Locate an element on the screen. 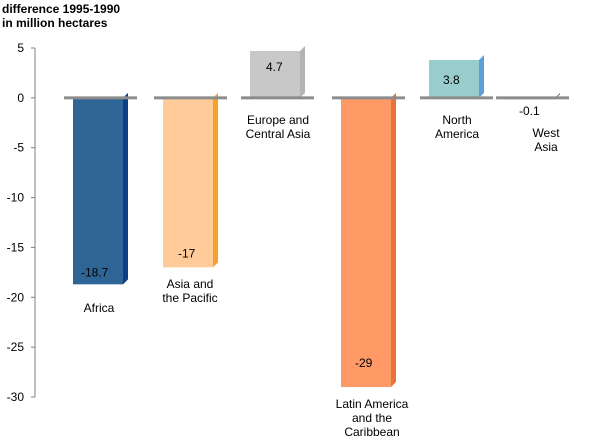 The height and width of the screenshot is (443, 600). value-label-4: 3.8 is located at coordinates (451, 80).